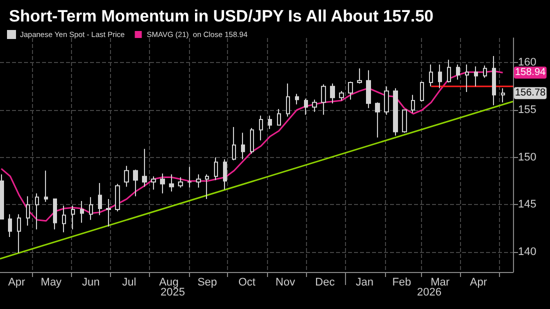  What do you see at coordinates (440, 282) in the screenshot?
I see `x-tick-label: Mar` at bounding box center [440, 282].